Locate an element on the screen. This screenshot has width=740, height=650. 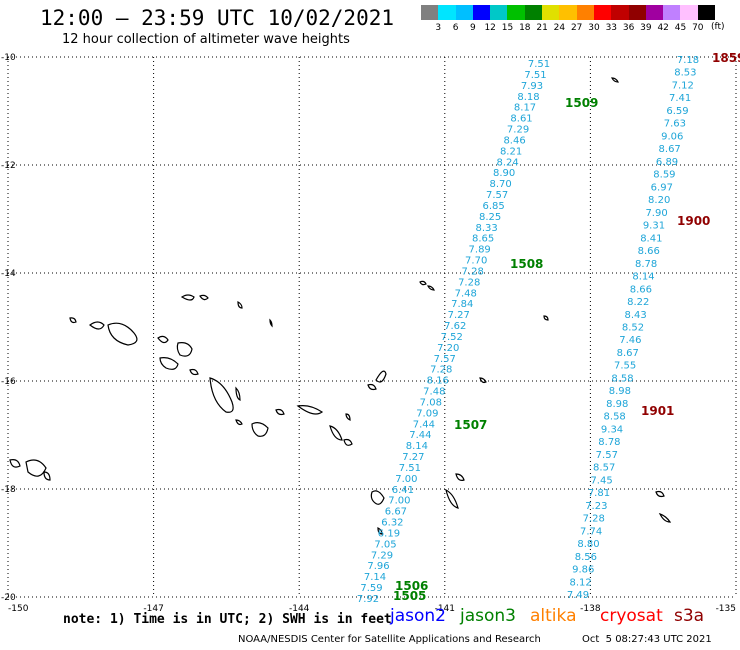
wave-height-label: 7.12 is located at coordinates (683, 85).